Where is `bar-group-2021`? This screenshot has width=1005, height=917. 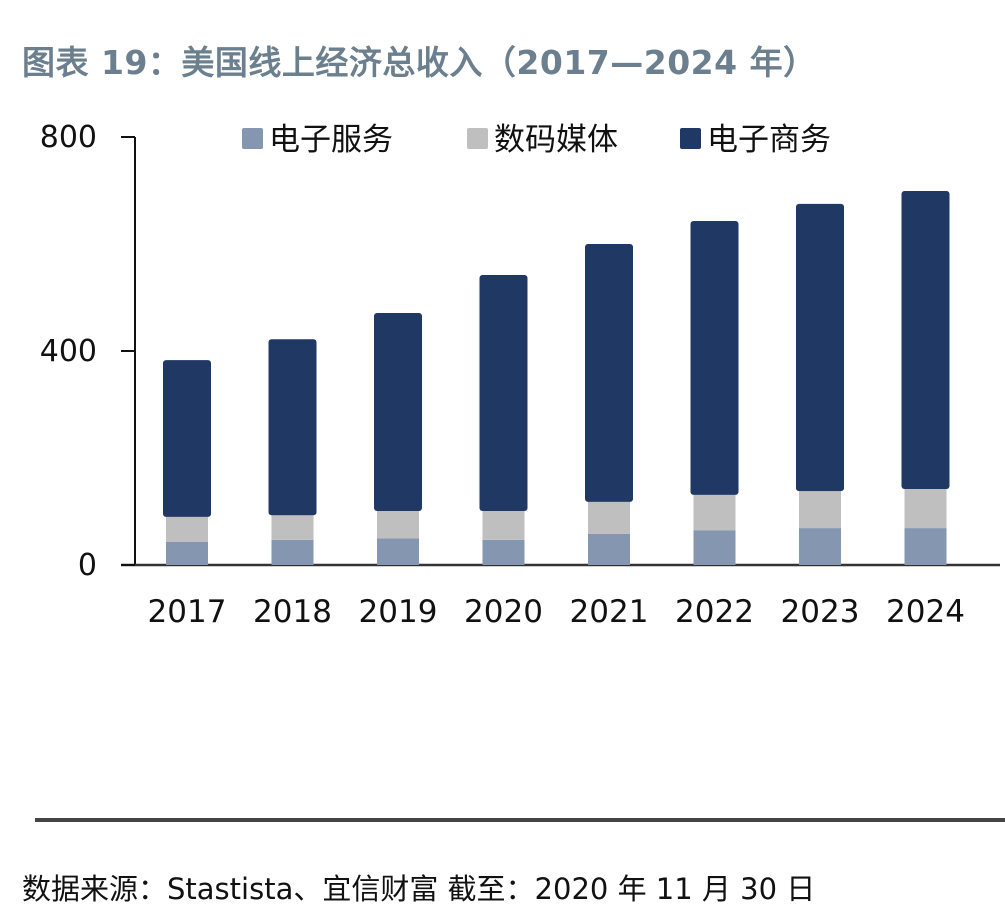 bar-group-2021 is located at coordinates (609, 404).